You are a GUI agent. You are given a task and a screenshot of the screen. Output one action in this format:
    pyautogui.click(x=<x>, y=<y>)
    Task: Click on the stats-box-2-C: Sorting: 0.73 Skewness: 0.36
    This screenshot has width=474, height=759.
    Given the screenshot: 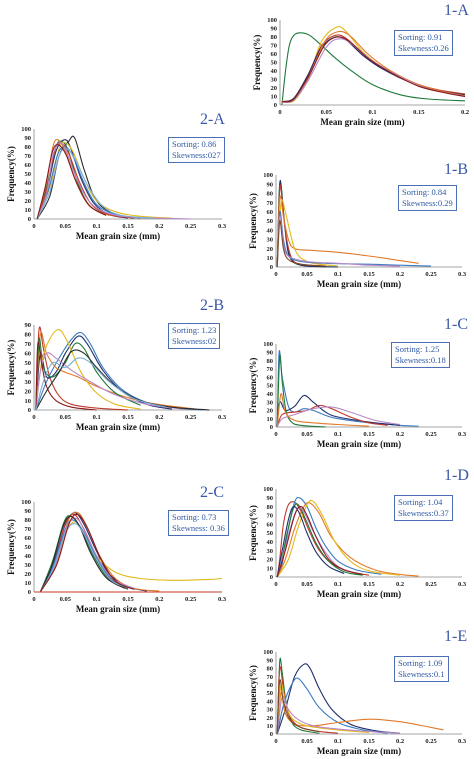 What is the action you would take?
    pyautogui.click(x=198, y=523)
    